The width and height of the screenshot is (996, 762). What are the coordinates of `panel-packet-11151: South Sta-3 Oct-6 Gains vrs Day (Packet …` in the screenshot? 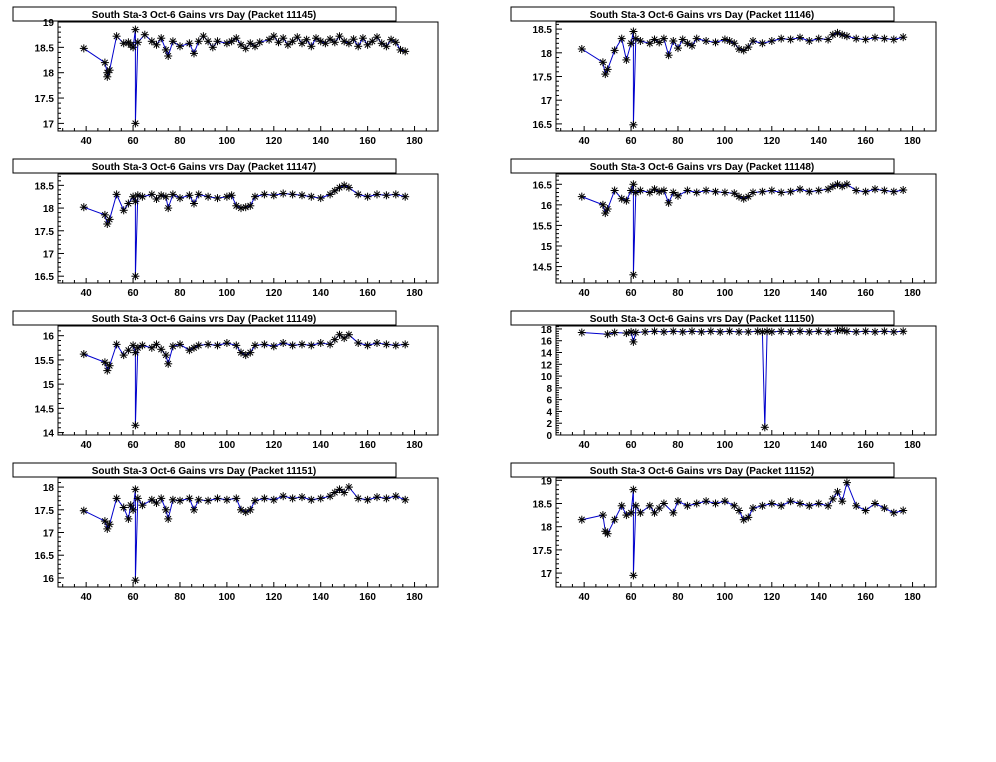 It's located at (225, 532).